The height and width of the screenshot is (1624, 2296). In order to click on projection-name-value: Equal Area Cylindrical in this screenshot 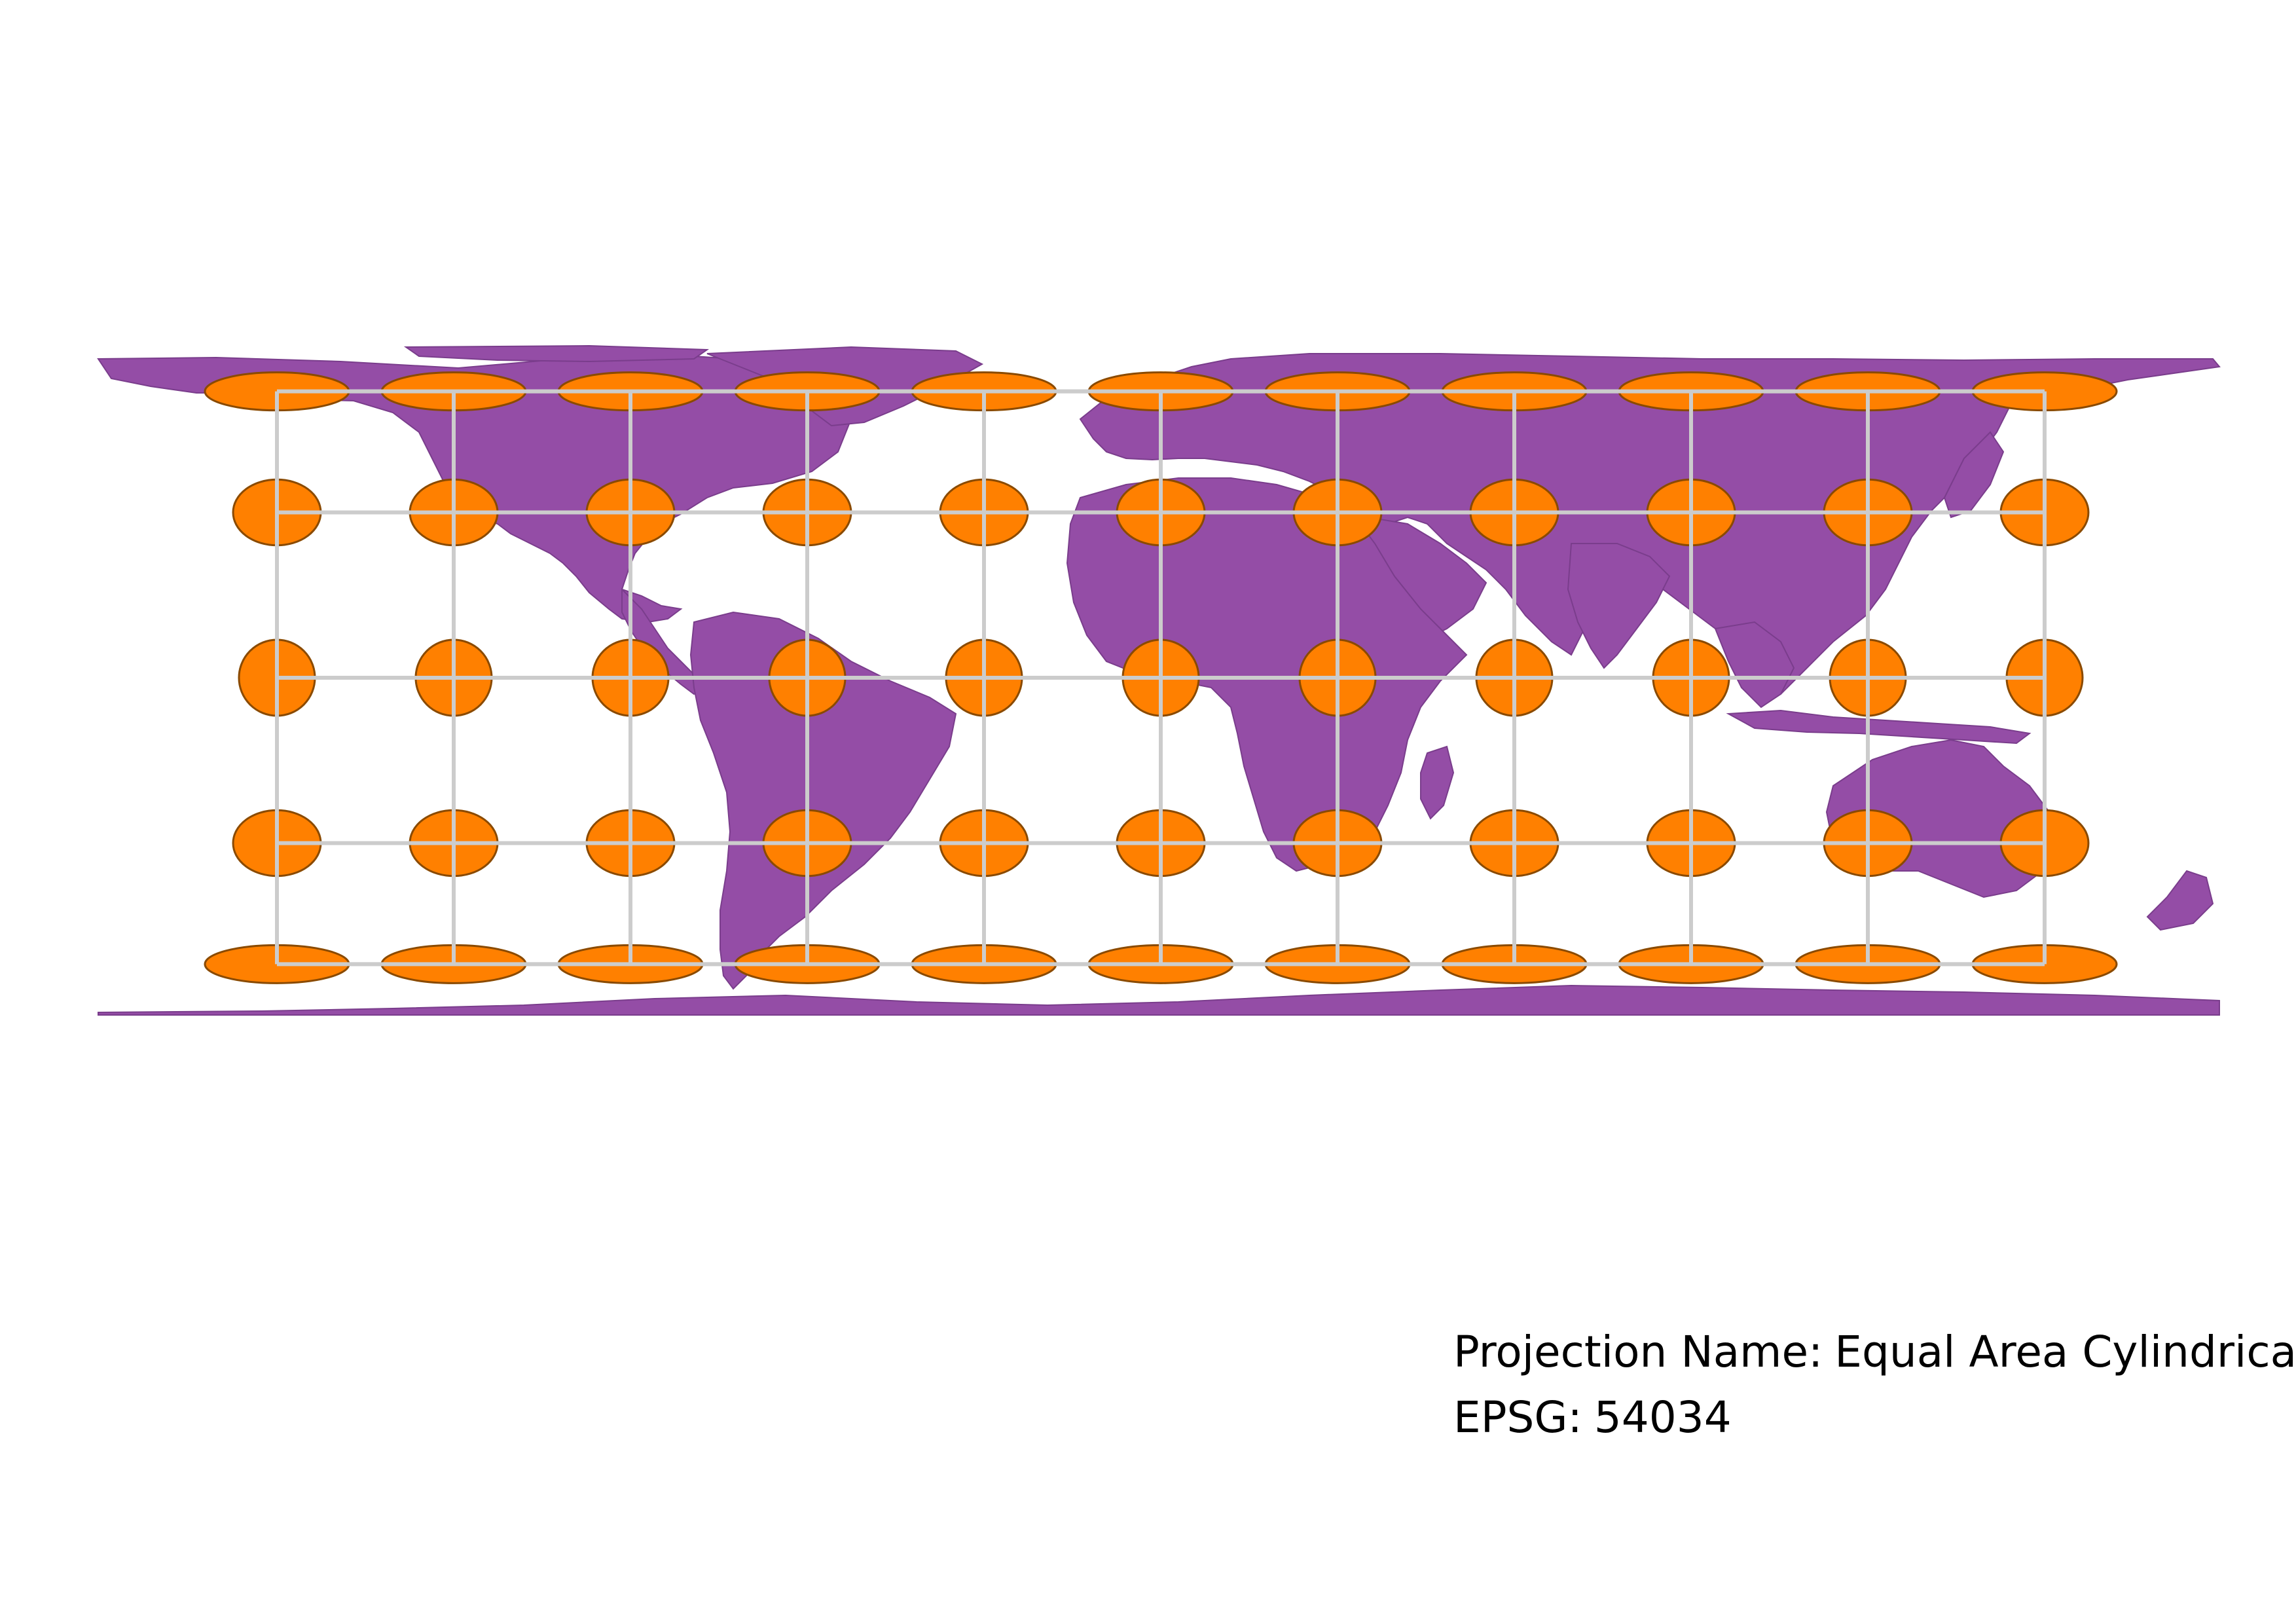, I will do `click(2065, 1352)`.